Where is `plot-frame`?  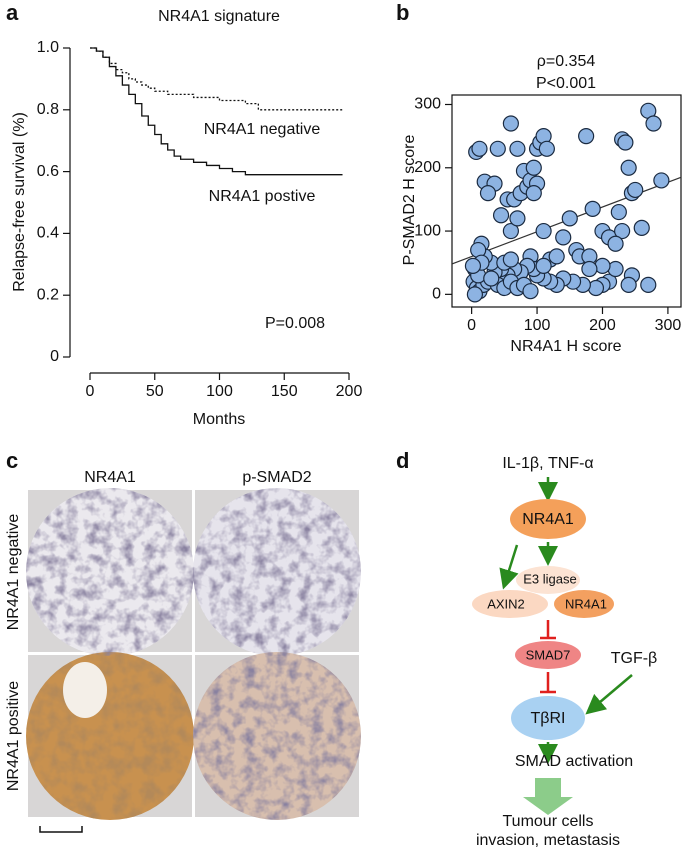 plot-frame is located at coordinates (566, 201).